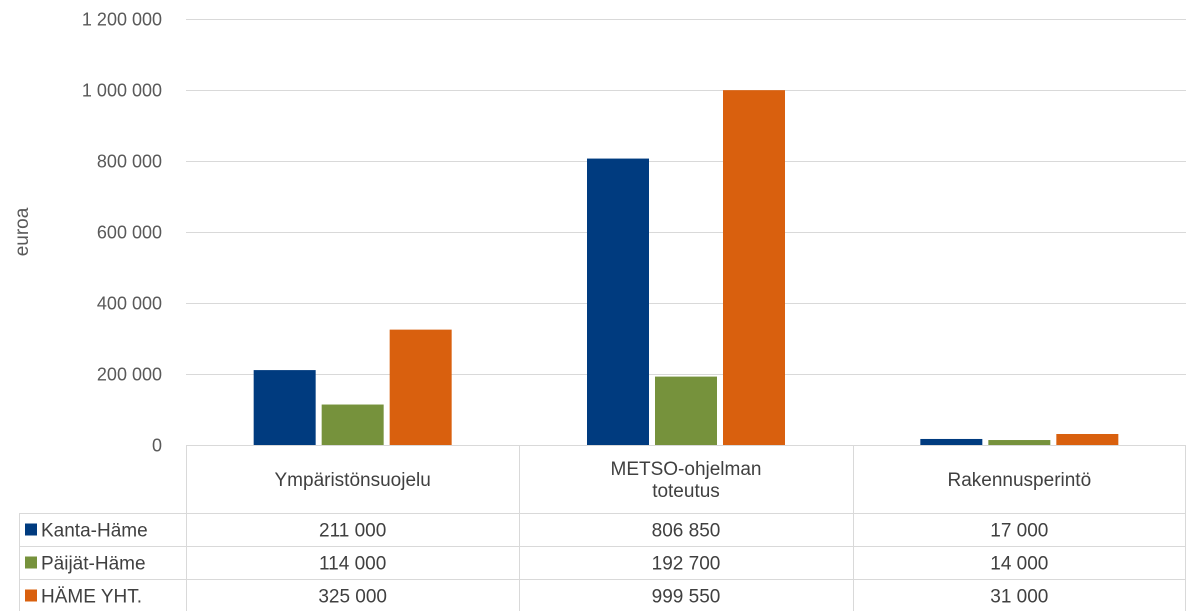  I want to click on category-label: Rakennusperintö, so click(1020, 480).